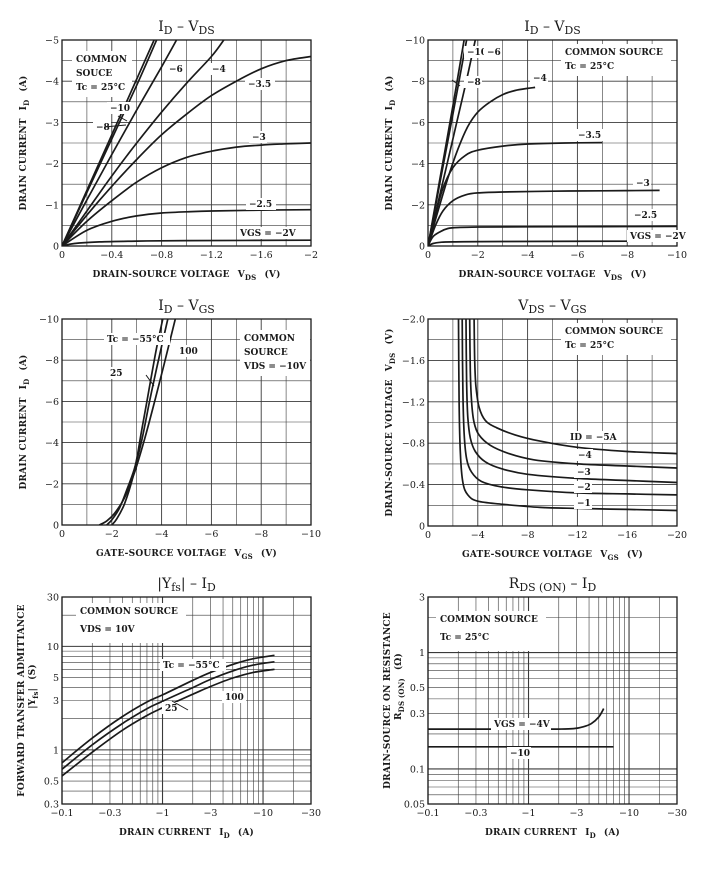 The width and height of the screenshot is (722, 872). I want to click on chart-title-part: I, so click(204, 584).